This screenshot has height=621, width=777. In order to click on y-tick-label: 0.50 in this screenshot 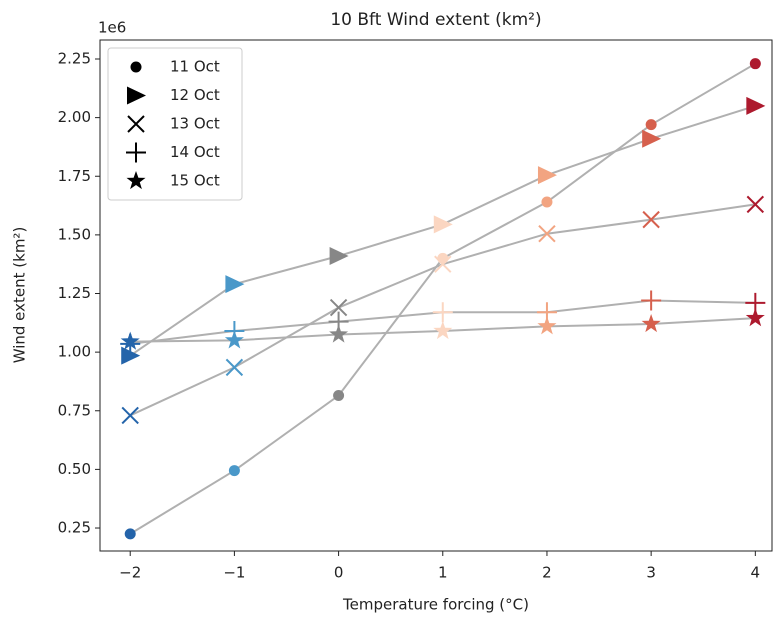, I will do `click(74, 469)`.